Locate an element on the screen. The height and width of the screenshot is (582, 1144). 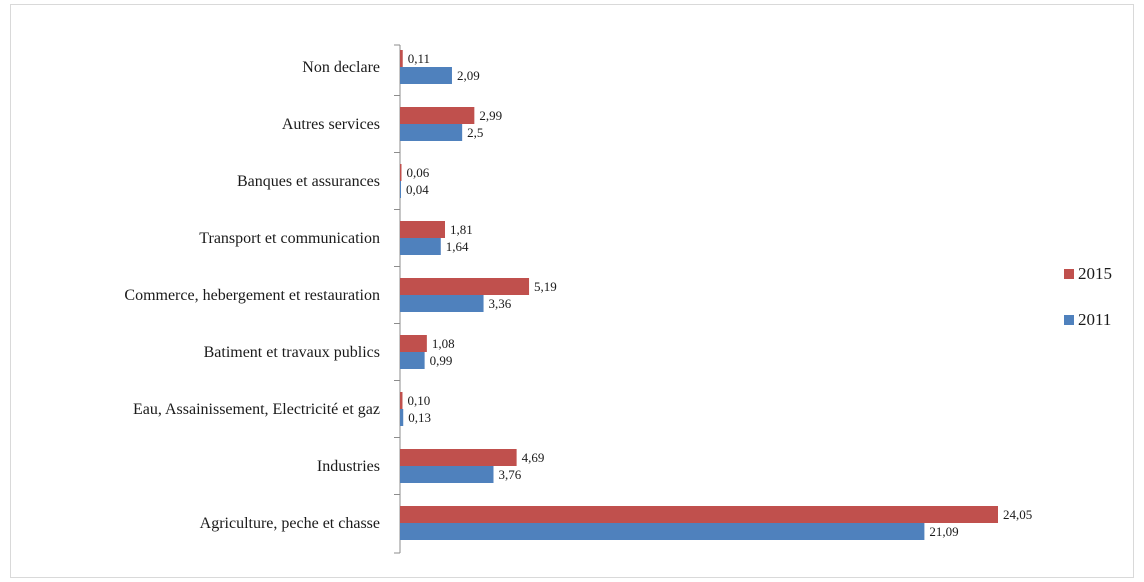
data-label-2015: 0,06 is located at coordinates (417, 172).